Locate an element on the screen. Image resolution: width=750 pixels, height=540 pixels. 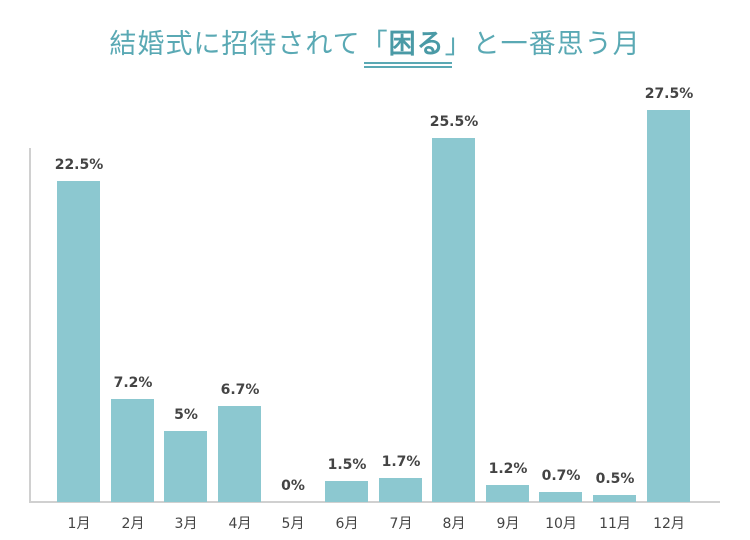
bar-value-label: 1.2% is located at coordinates (508, 469).